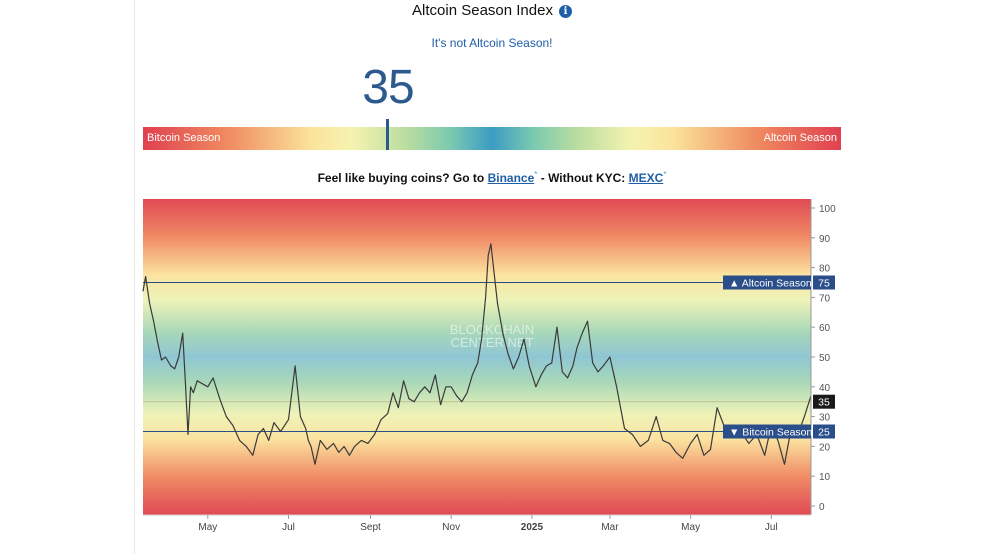 This screenshot has height=554, width=984. I want to click on season-gauge: Bitcoin Season Altcoin Season, so click(492, 134).